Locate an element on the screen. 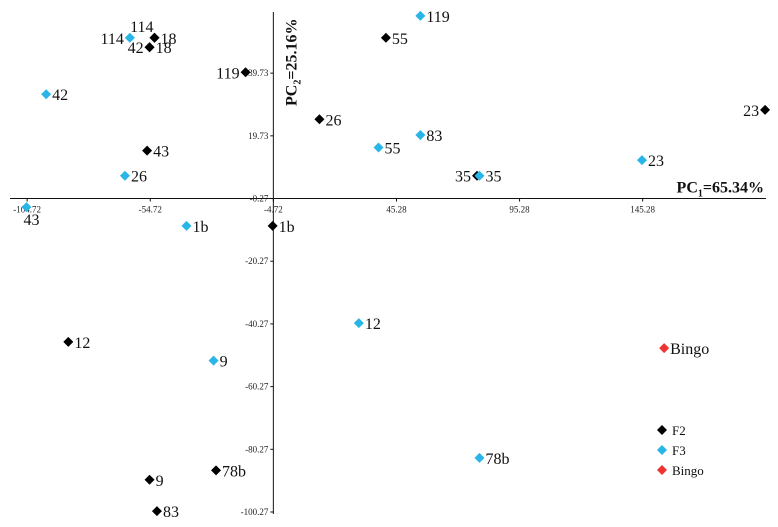  series-bingo: Bingo is located at coordinates (684, 349).